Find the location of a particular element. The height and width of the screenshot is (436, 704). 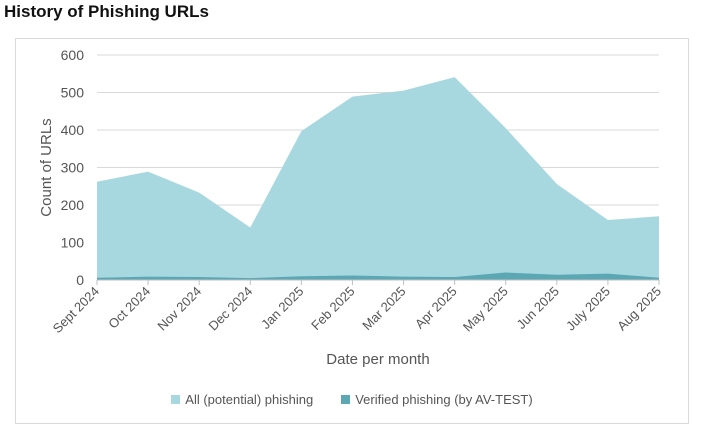

x-tick-label: Nov 2024 is located at coordinates (179, 309).